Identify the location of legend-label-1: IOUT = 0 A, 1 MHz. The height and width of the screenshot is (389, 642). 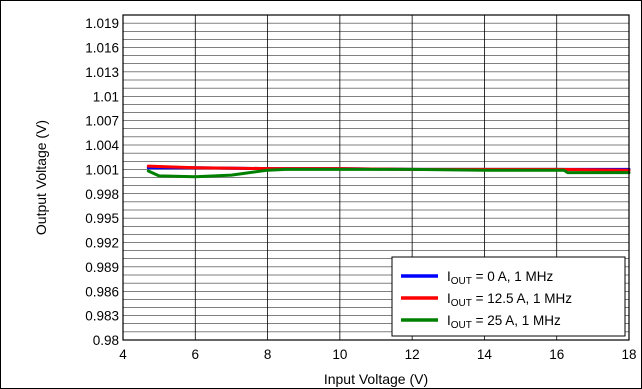
(500, 278).